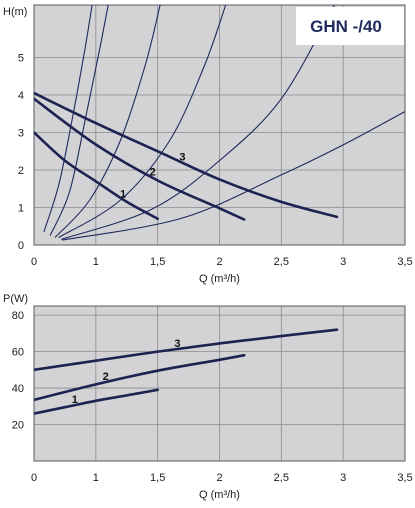 The image size is (415, 508). What do you see at coordinates (18, 389) in the screenshot?
I see `y-tick-label: 40` at bounding box center [18, 389].